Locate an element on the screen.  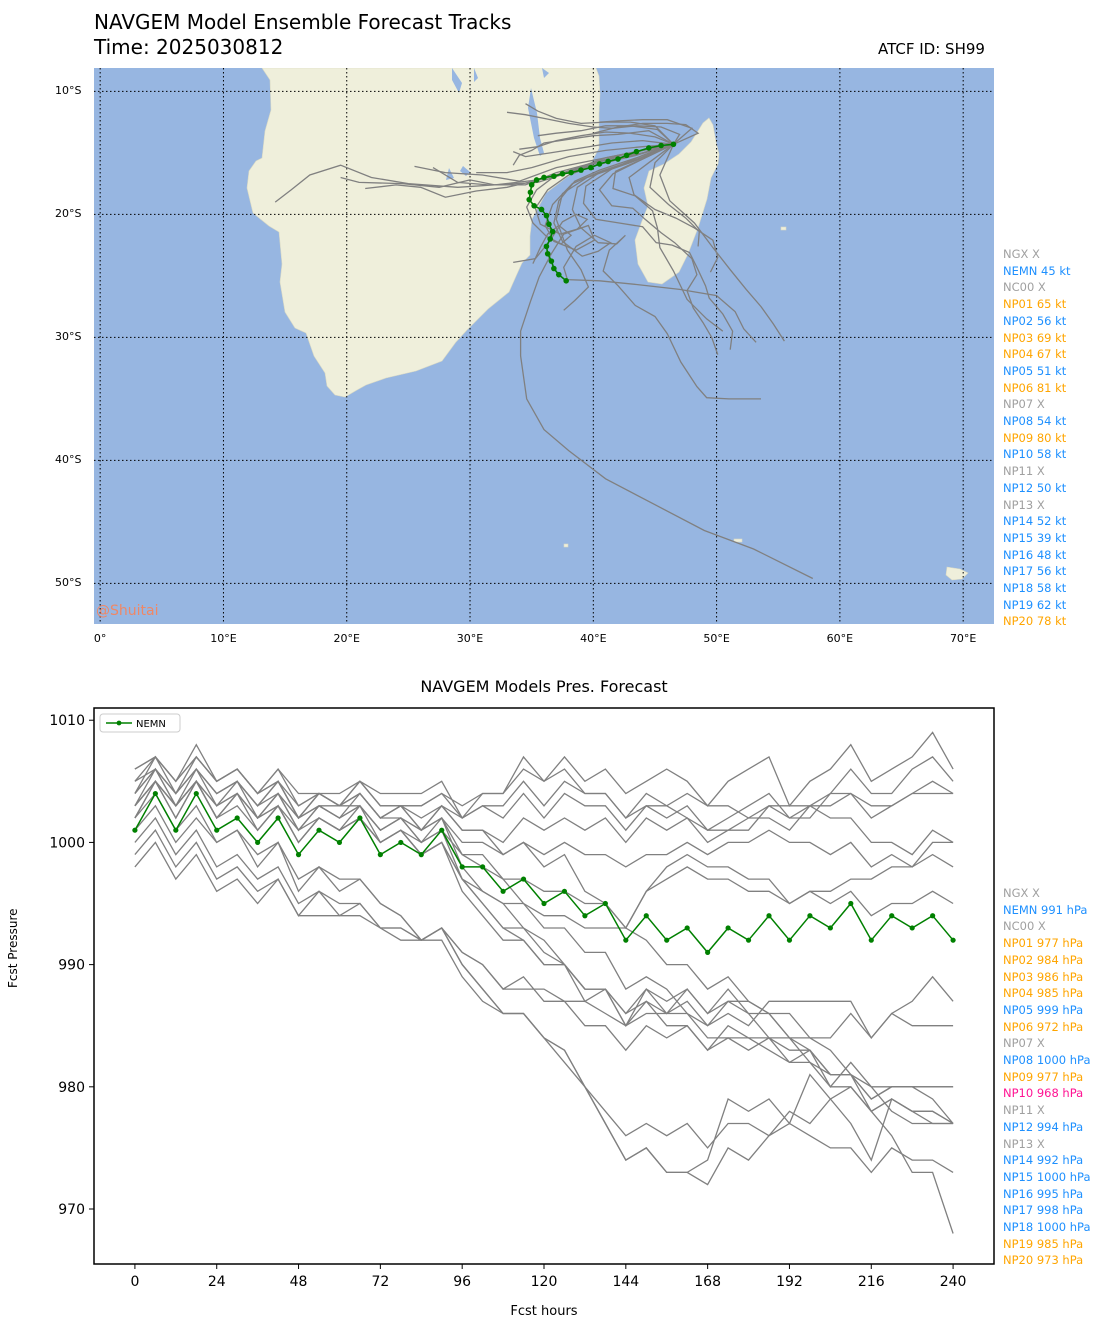
x-tick-label: 0 is located at coordinates (134, 1282).